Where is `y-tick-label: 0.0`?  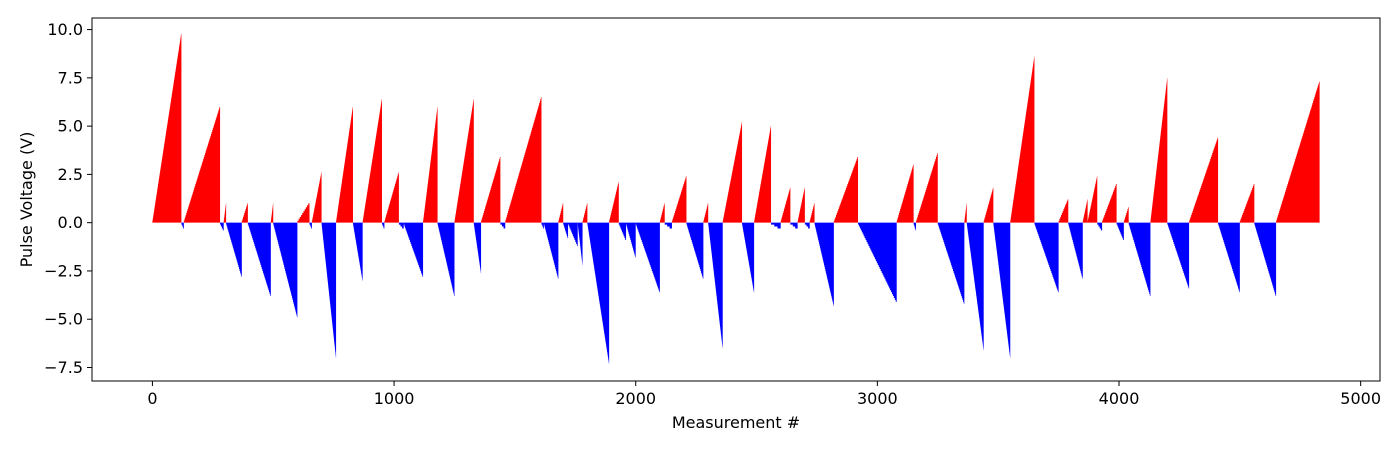
y-tick-label: 0.0 is located at coordinates (70, 222).